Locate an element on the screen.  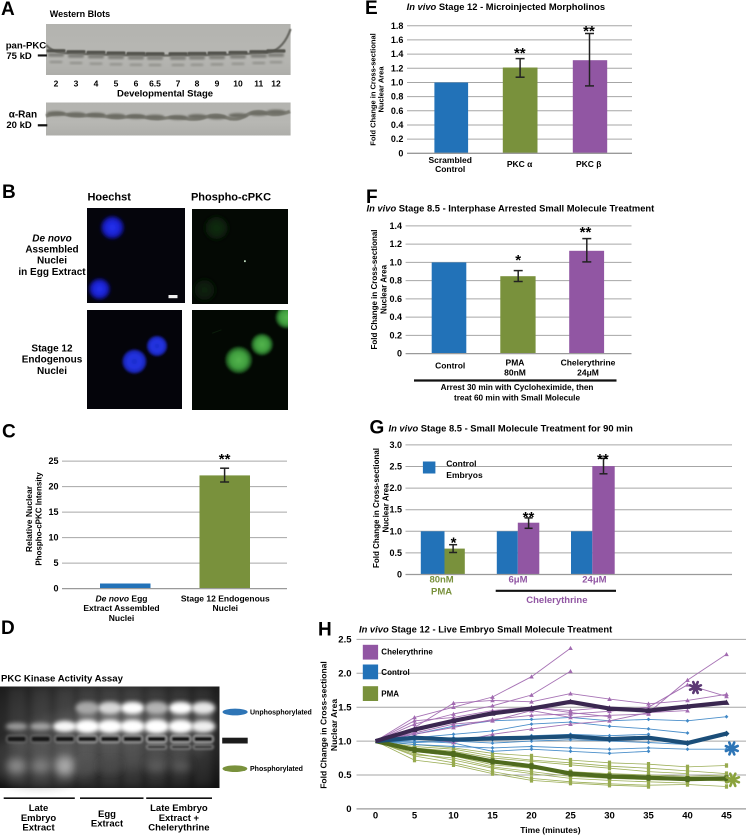
svg-text: 2 is located at coordinates (56, 83).